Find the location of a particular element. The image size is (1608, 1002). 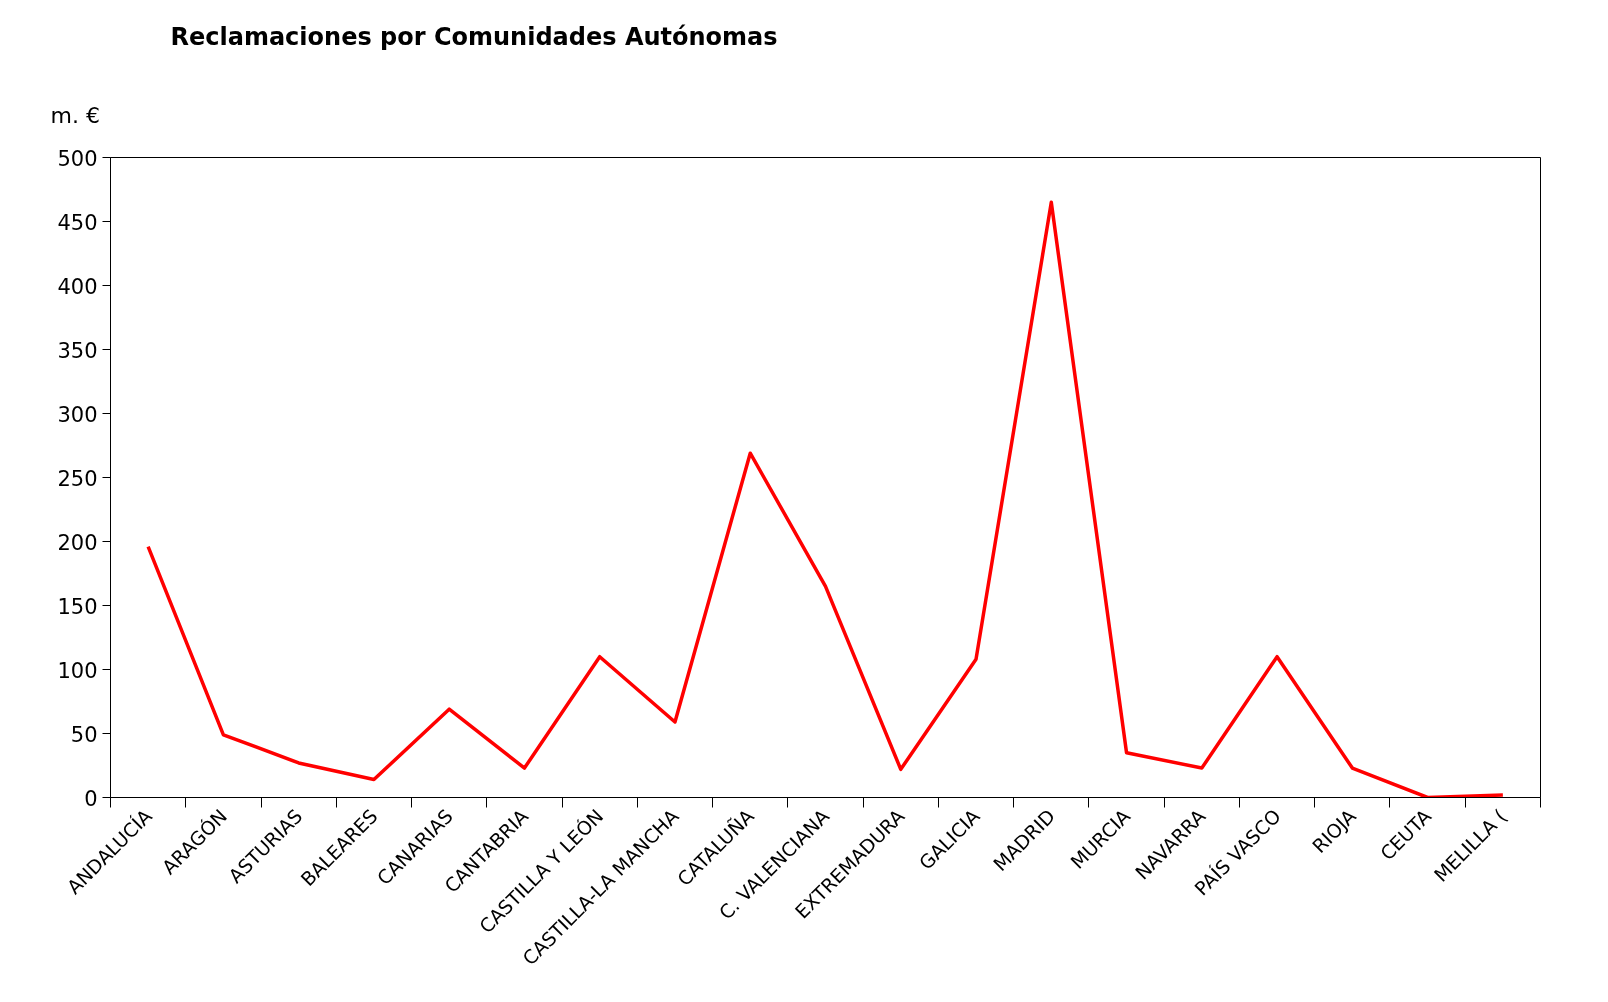

y-tick-label: 450 is located at coordinates (77, 222).